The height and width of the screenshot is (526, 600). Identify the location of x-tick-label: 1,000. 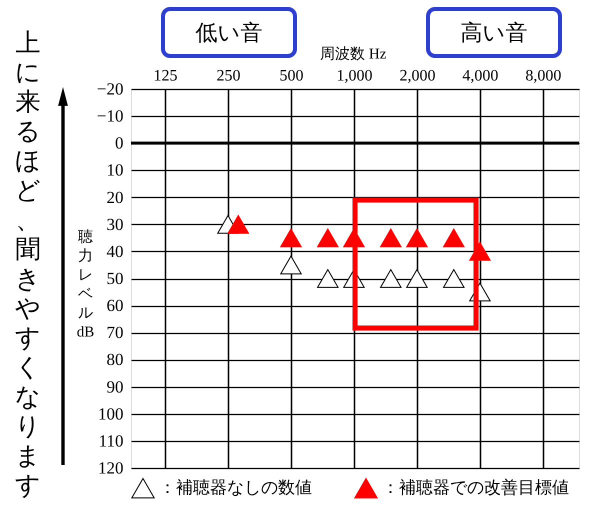
(354, 76).